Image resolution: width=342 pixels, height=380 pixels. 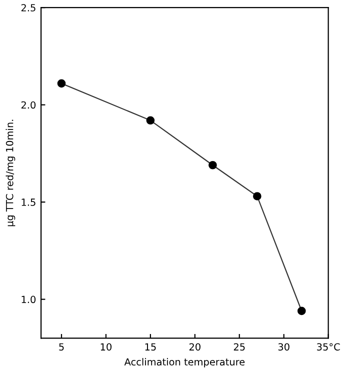 What do you see at coordinates (11, 173) in the screenshot?
I see `y-axis-title: µg TTC red/mg 10min.` at bounding box center [11, 173].